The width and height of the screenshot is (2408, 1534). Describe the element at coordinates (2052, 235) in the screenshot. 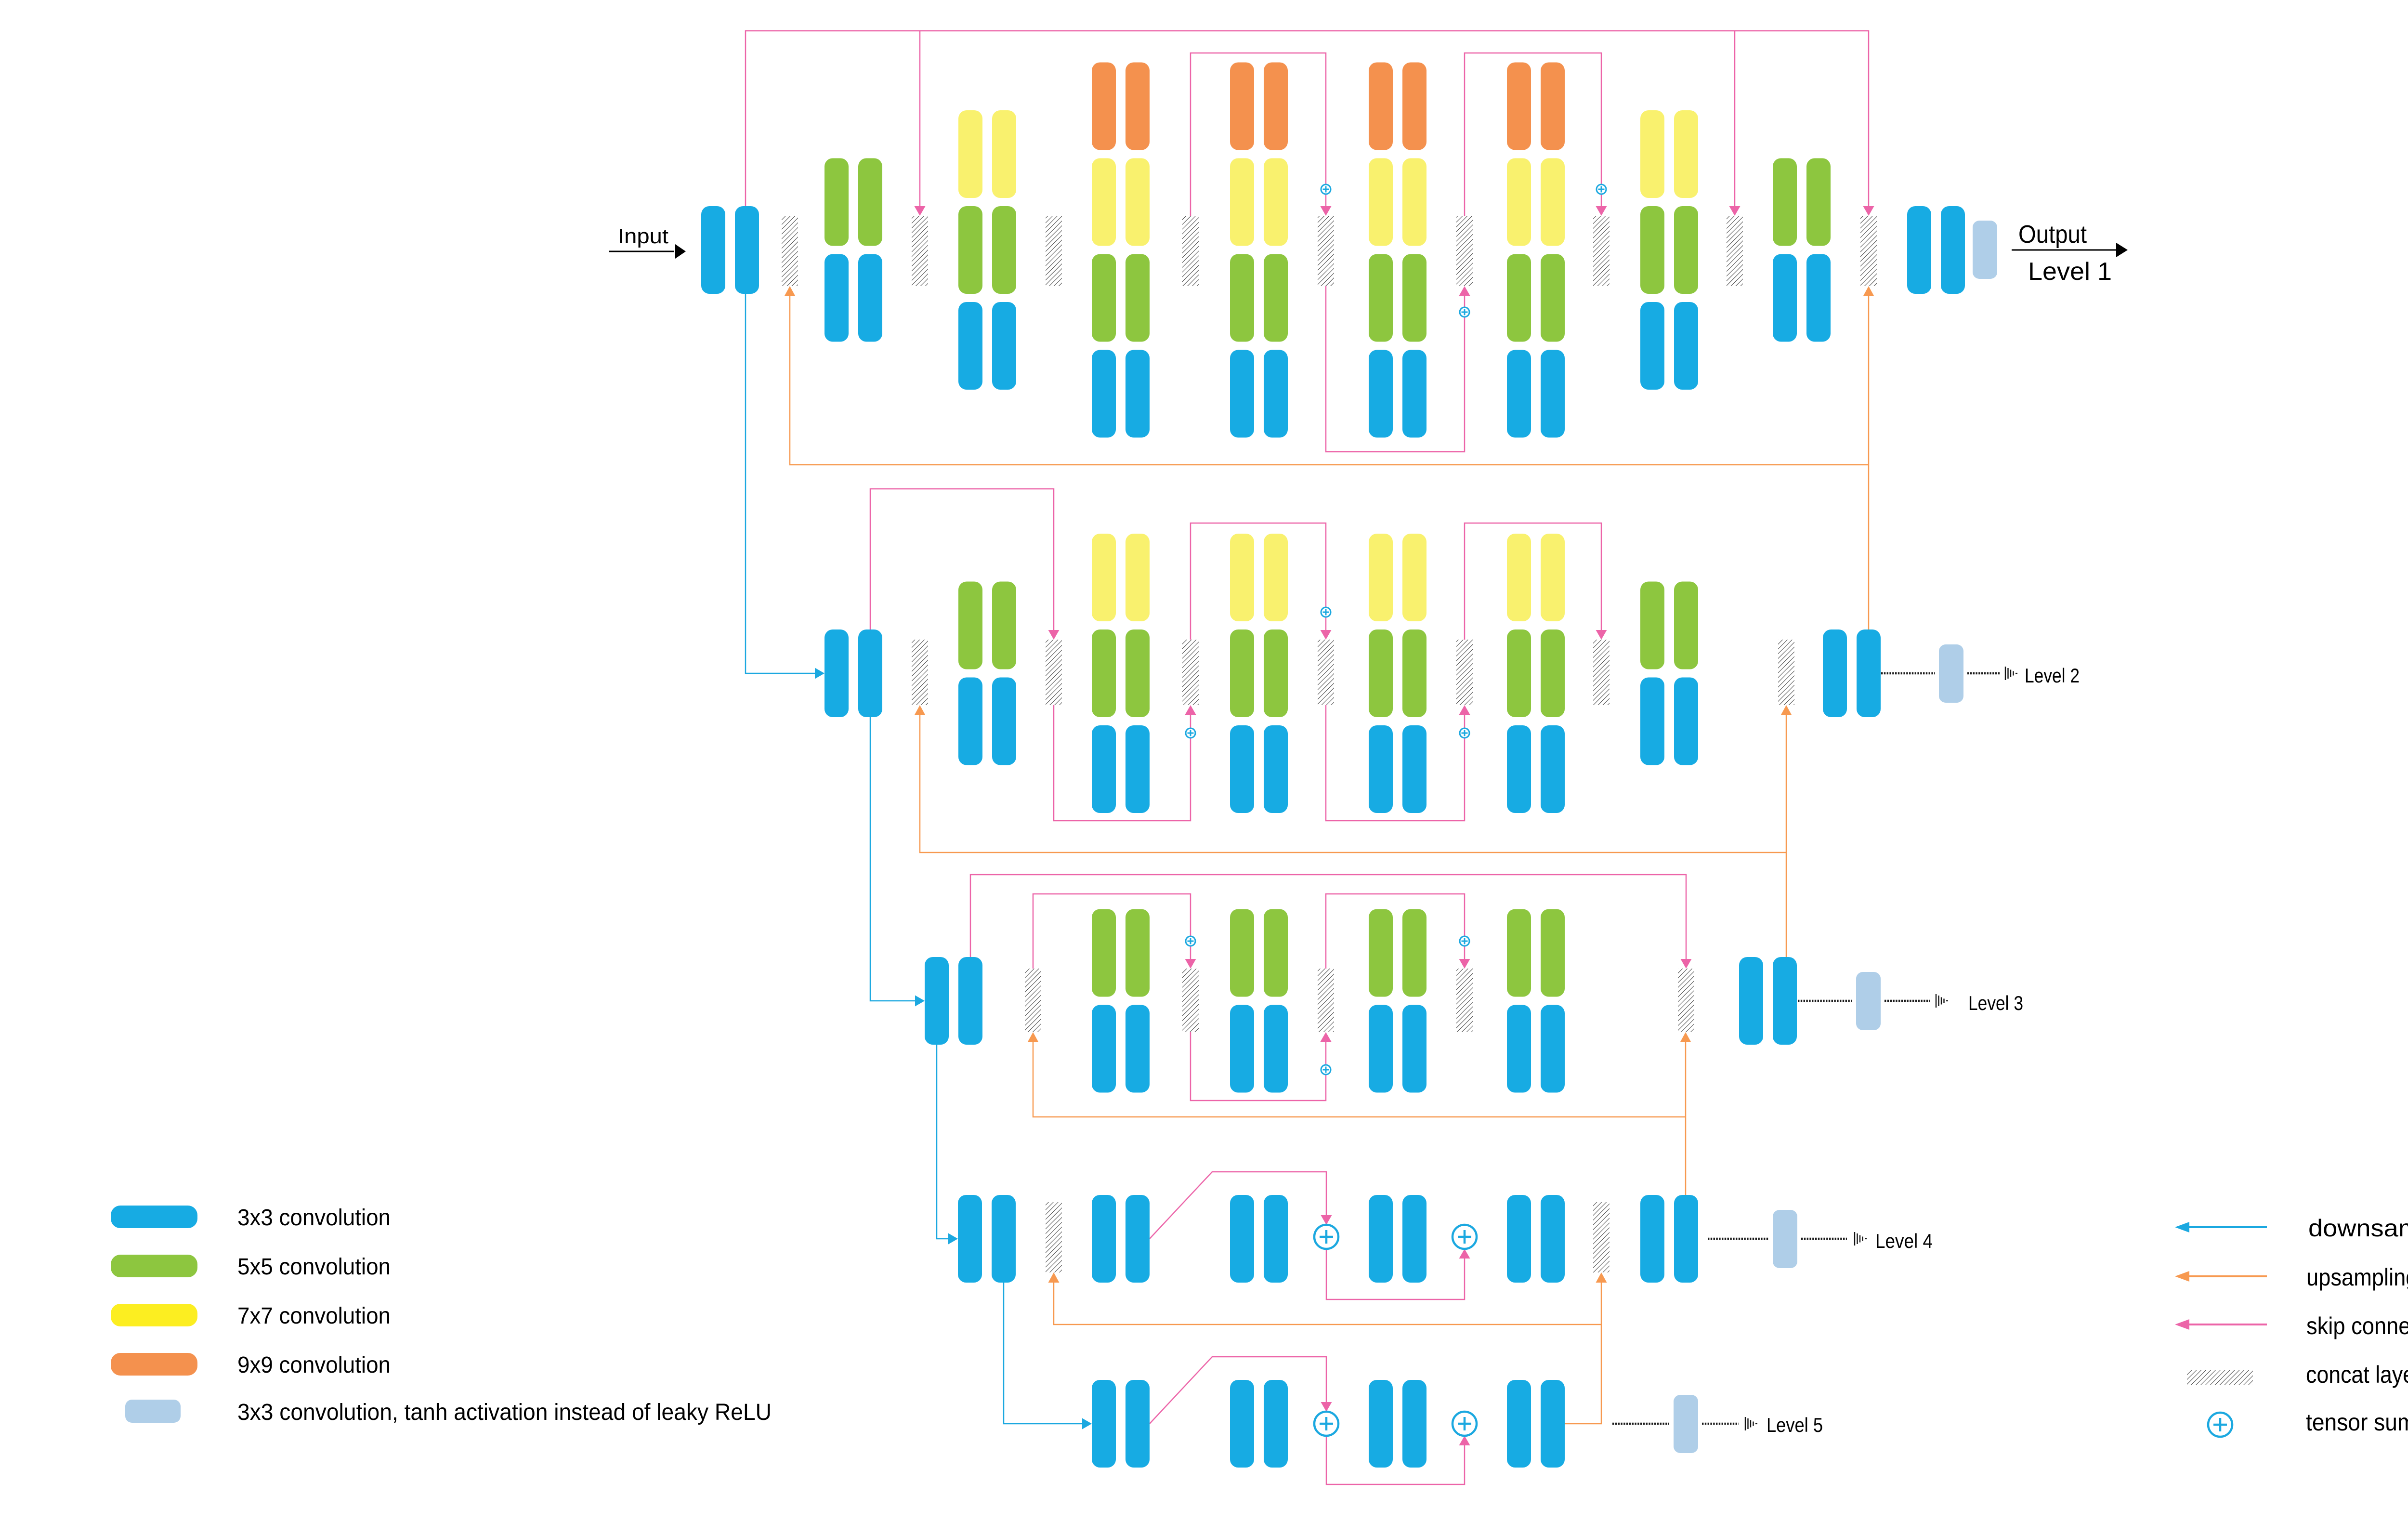

I see `svg-text: Output` at that location.